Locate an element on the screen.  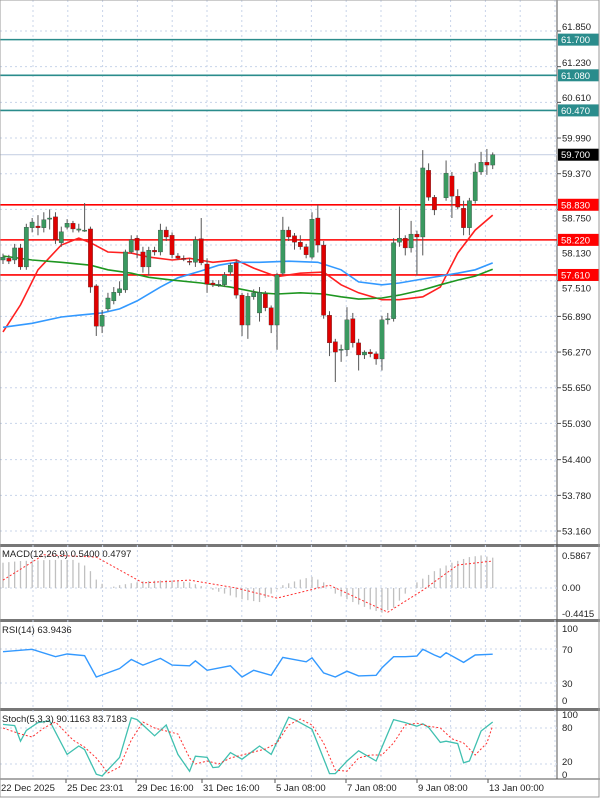
price-tick-label: 59.370 is located at coordinates (576, 174).